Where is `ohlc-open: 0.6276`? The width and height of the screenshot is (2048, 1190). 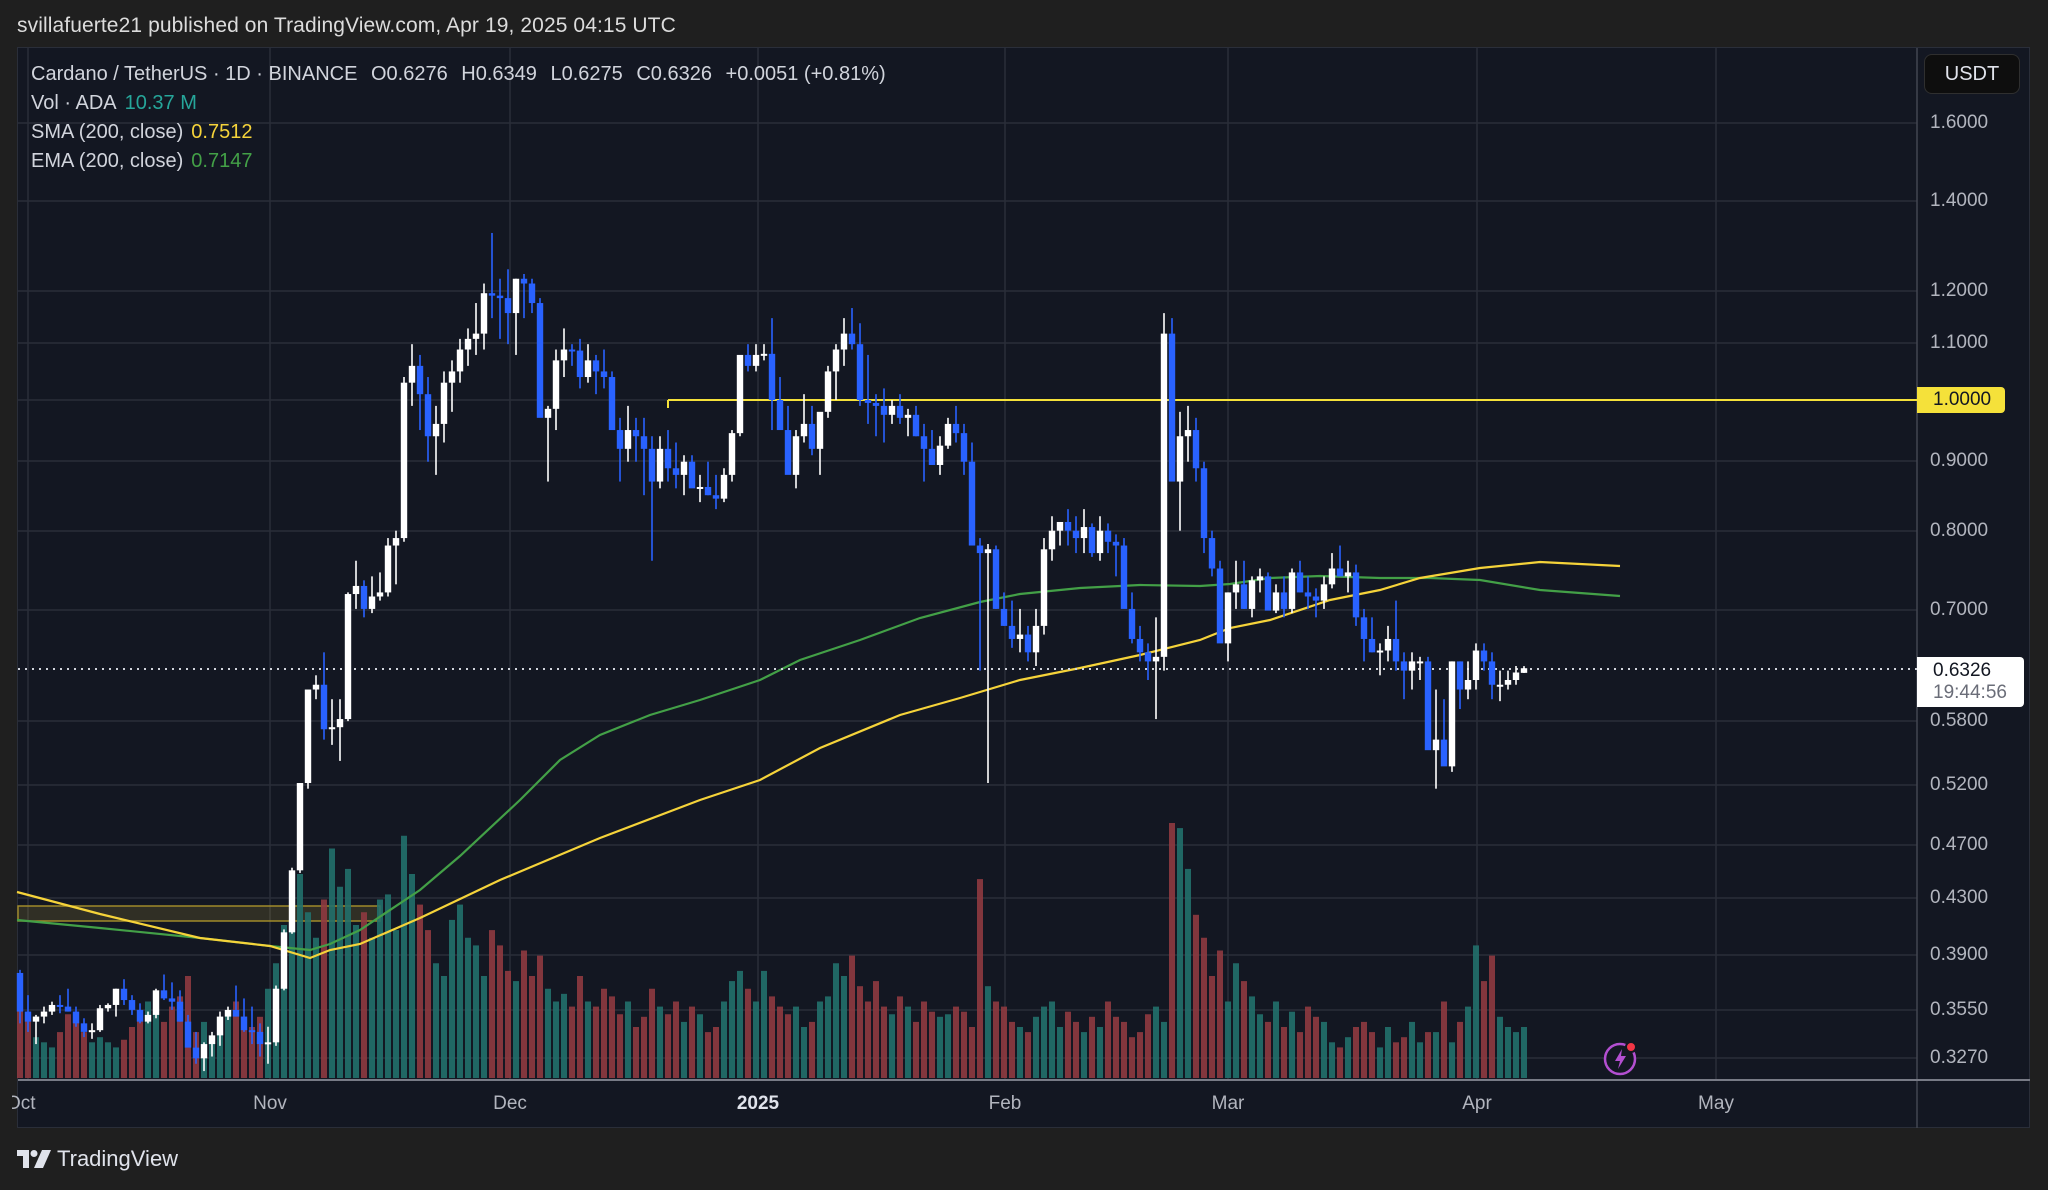
ohlc-open: 0.6276 is located at coordinates (417, 74).